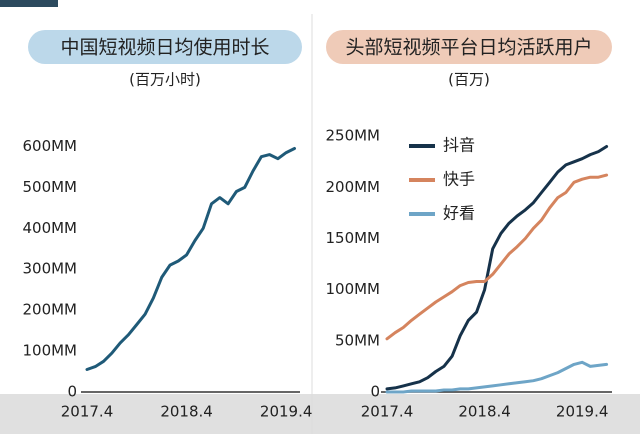  What do you see at coordinates (459, 145) in the screenshot?
I see `legend-label: 抖音` at bounding box center [459, 145].